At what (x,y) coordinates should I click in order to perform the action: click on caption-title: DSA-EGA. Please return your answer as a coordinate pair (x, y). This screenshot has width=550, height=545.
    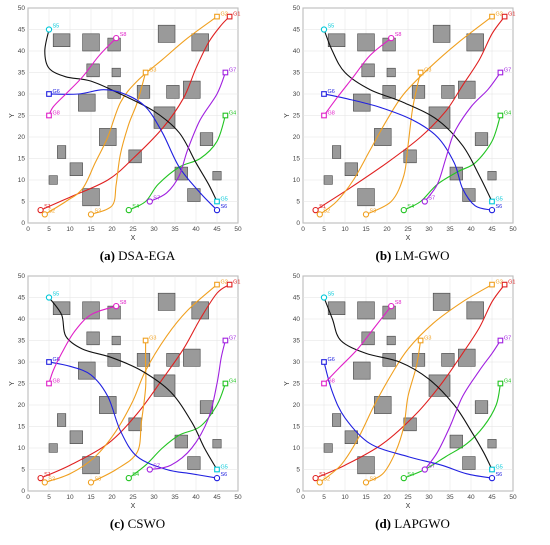
    Looking at the image, I should click on (147, 255).